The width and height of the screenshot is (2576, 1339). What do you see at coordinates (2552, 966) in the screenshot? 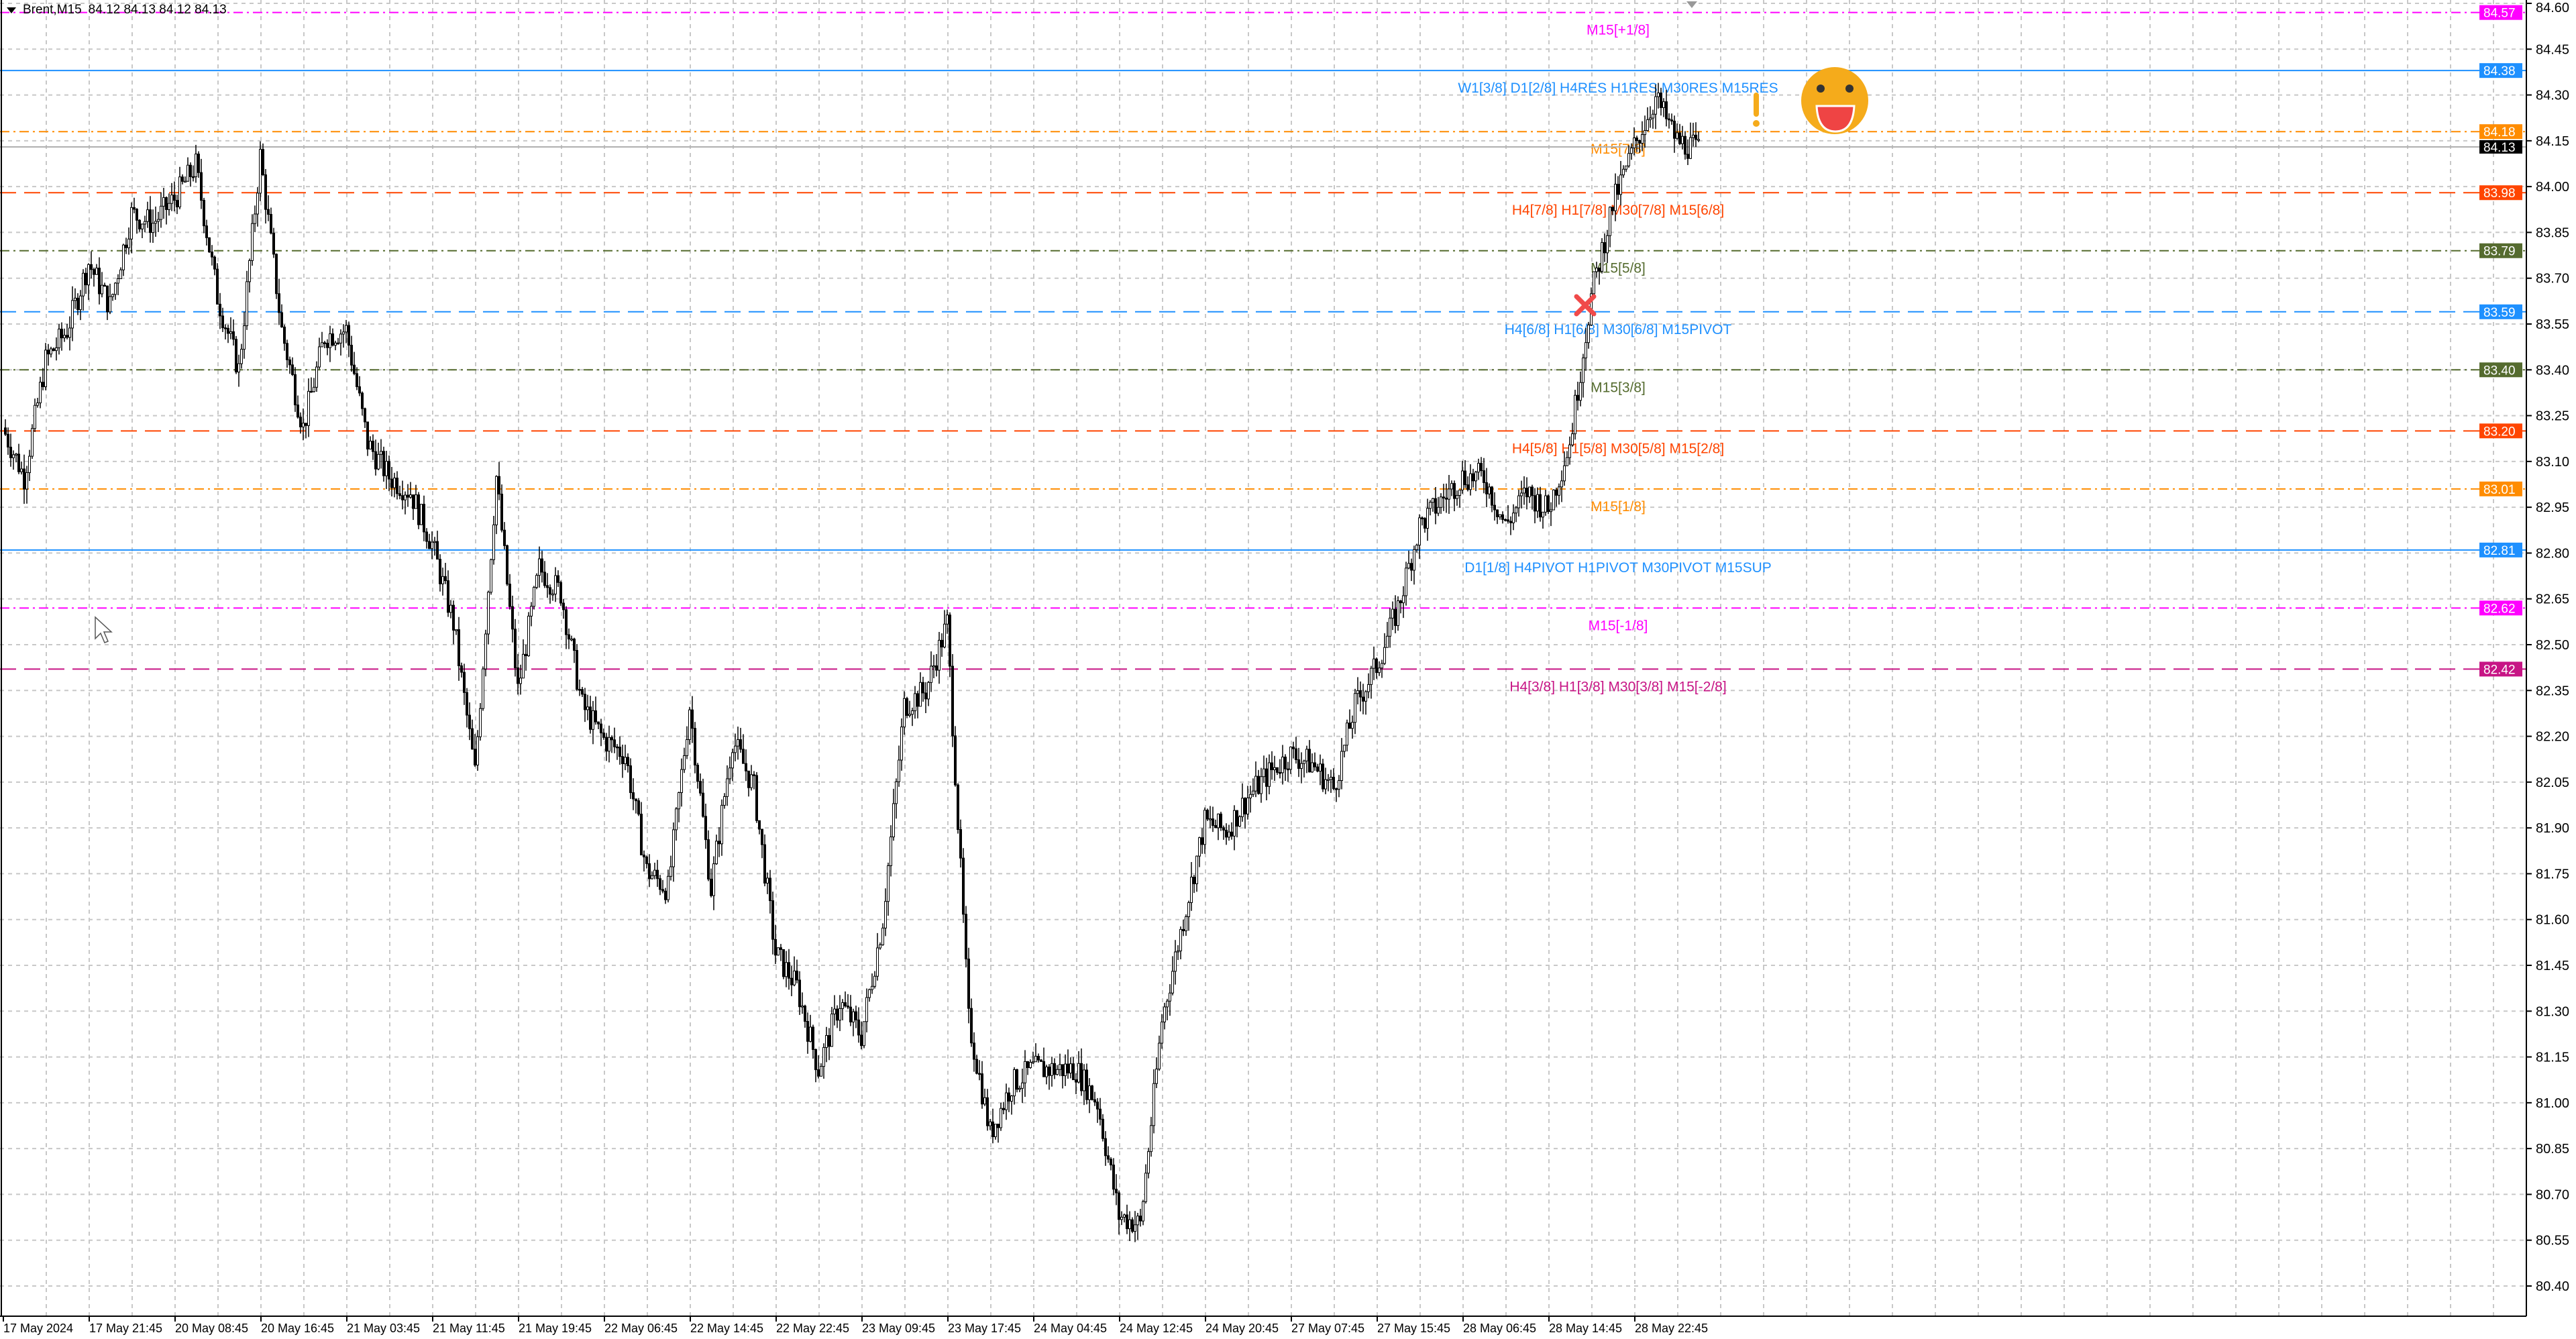
I see `y-tick-label: 81.45` at bounding box center [2552, 966].